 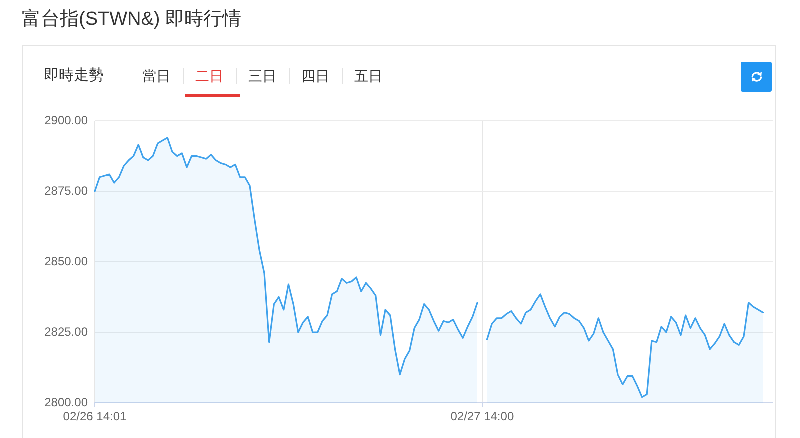 I want to click on text: 四日, so click(x=315, y=76).